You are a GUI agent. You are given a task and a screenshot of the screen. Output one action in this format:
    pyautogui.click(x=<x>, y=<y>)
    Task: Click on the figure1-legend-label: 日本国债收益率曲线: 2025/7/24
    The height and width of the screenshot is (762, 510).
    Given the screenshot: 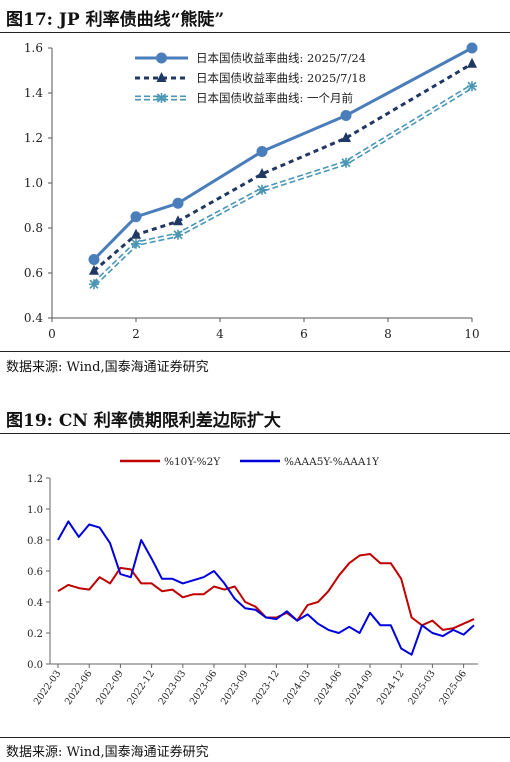 What is the action you would take?
    pyautogui.click(x=281, y=58)
    